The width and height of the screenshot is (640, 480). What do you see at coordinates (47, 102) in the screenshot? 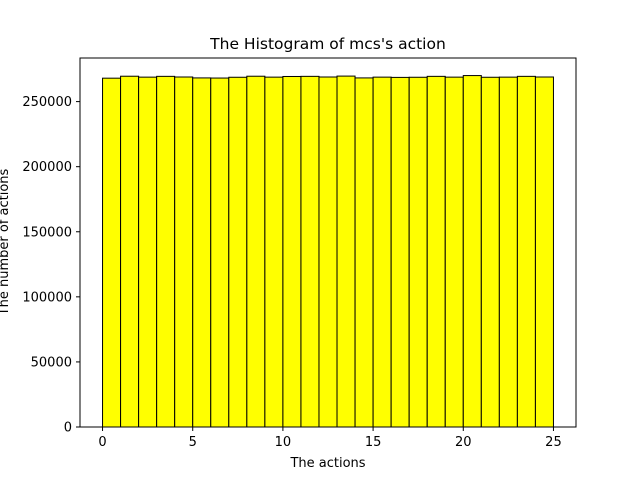
I see `y-tick-label: 250000` at bounding box center [47, 102].